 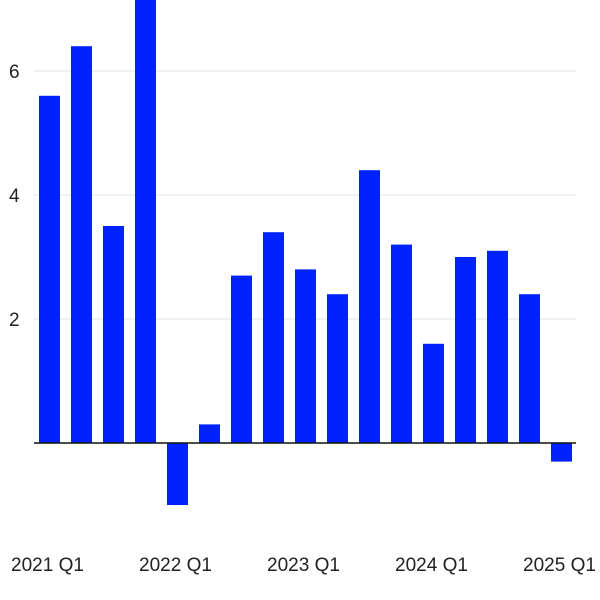 I want to click on y-axis-tick-labels: 2 4 6, so click(x=14, y=196).